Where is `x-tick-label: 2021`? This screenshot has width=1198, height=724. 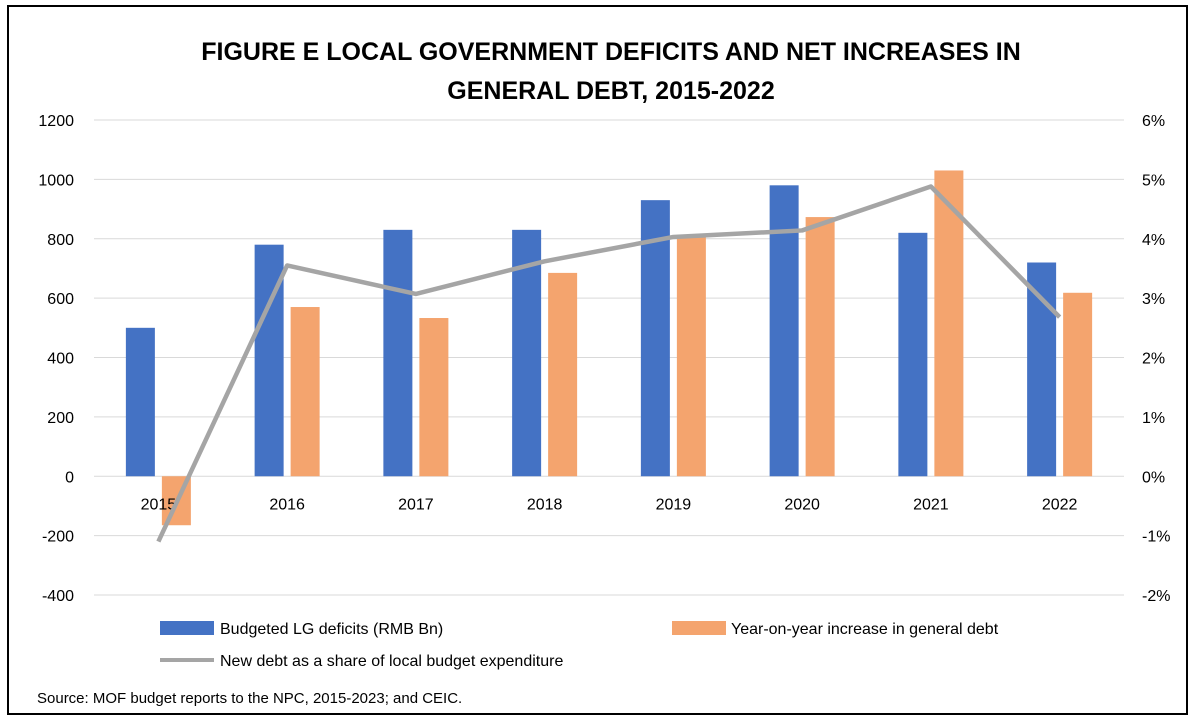 x-tick-label: 2021 is located at coordinates (931, 504).